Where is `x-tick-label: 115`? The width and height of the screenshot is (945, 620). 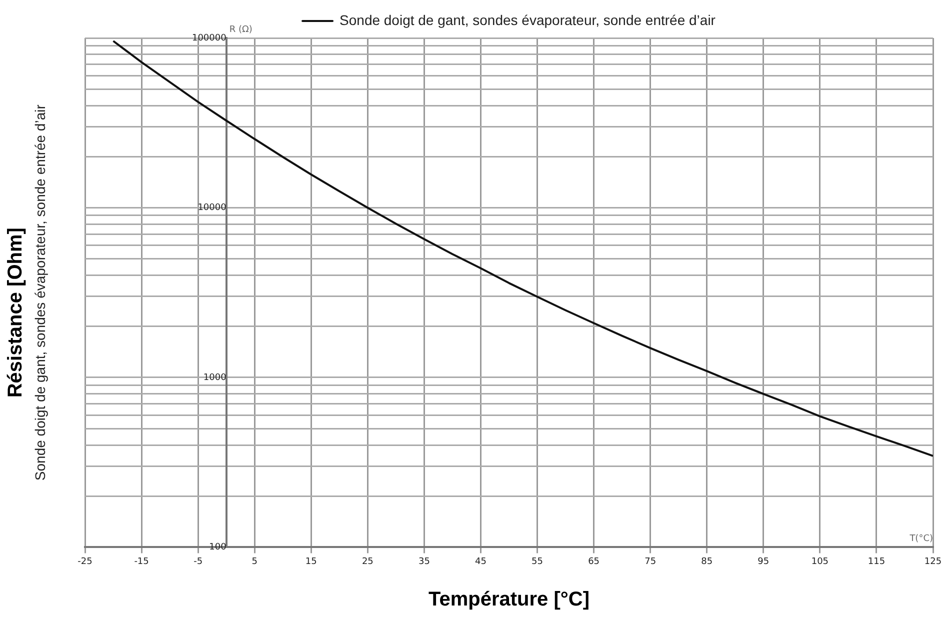 x-tick-label: 115 is located at coordinates (877, 561).